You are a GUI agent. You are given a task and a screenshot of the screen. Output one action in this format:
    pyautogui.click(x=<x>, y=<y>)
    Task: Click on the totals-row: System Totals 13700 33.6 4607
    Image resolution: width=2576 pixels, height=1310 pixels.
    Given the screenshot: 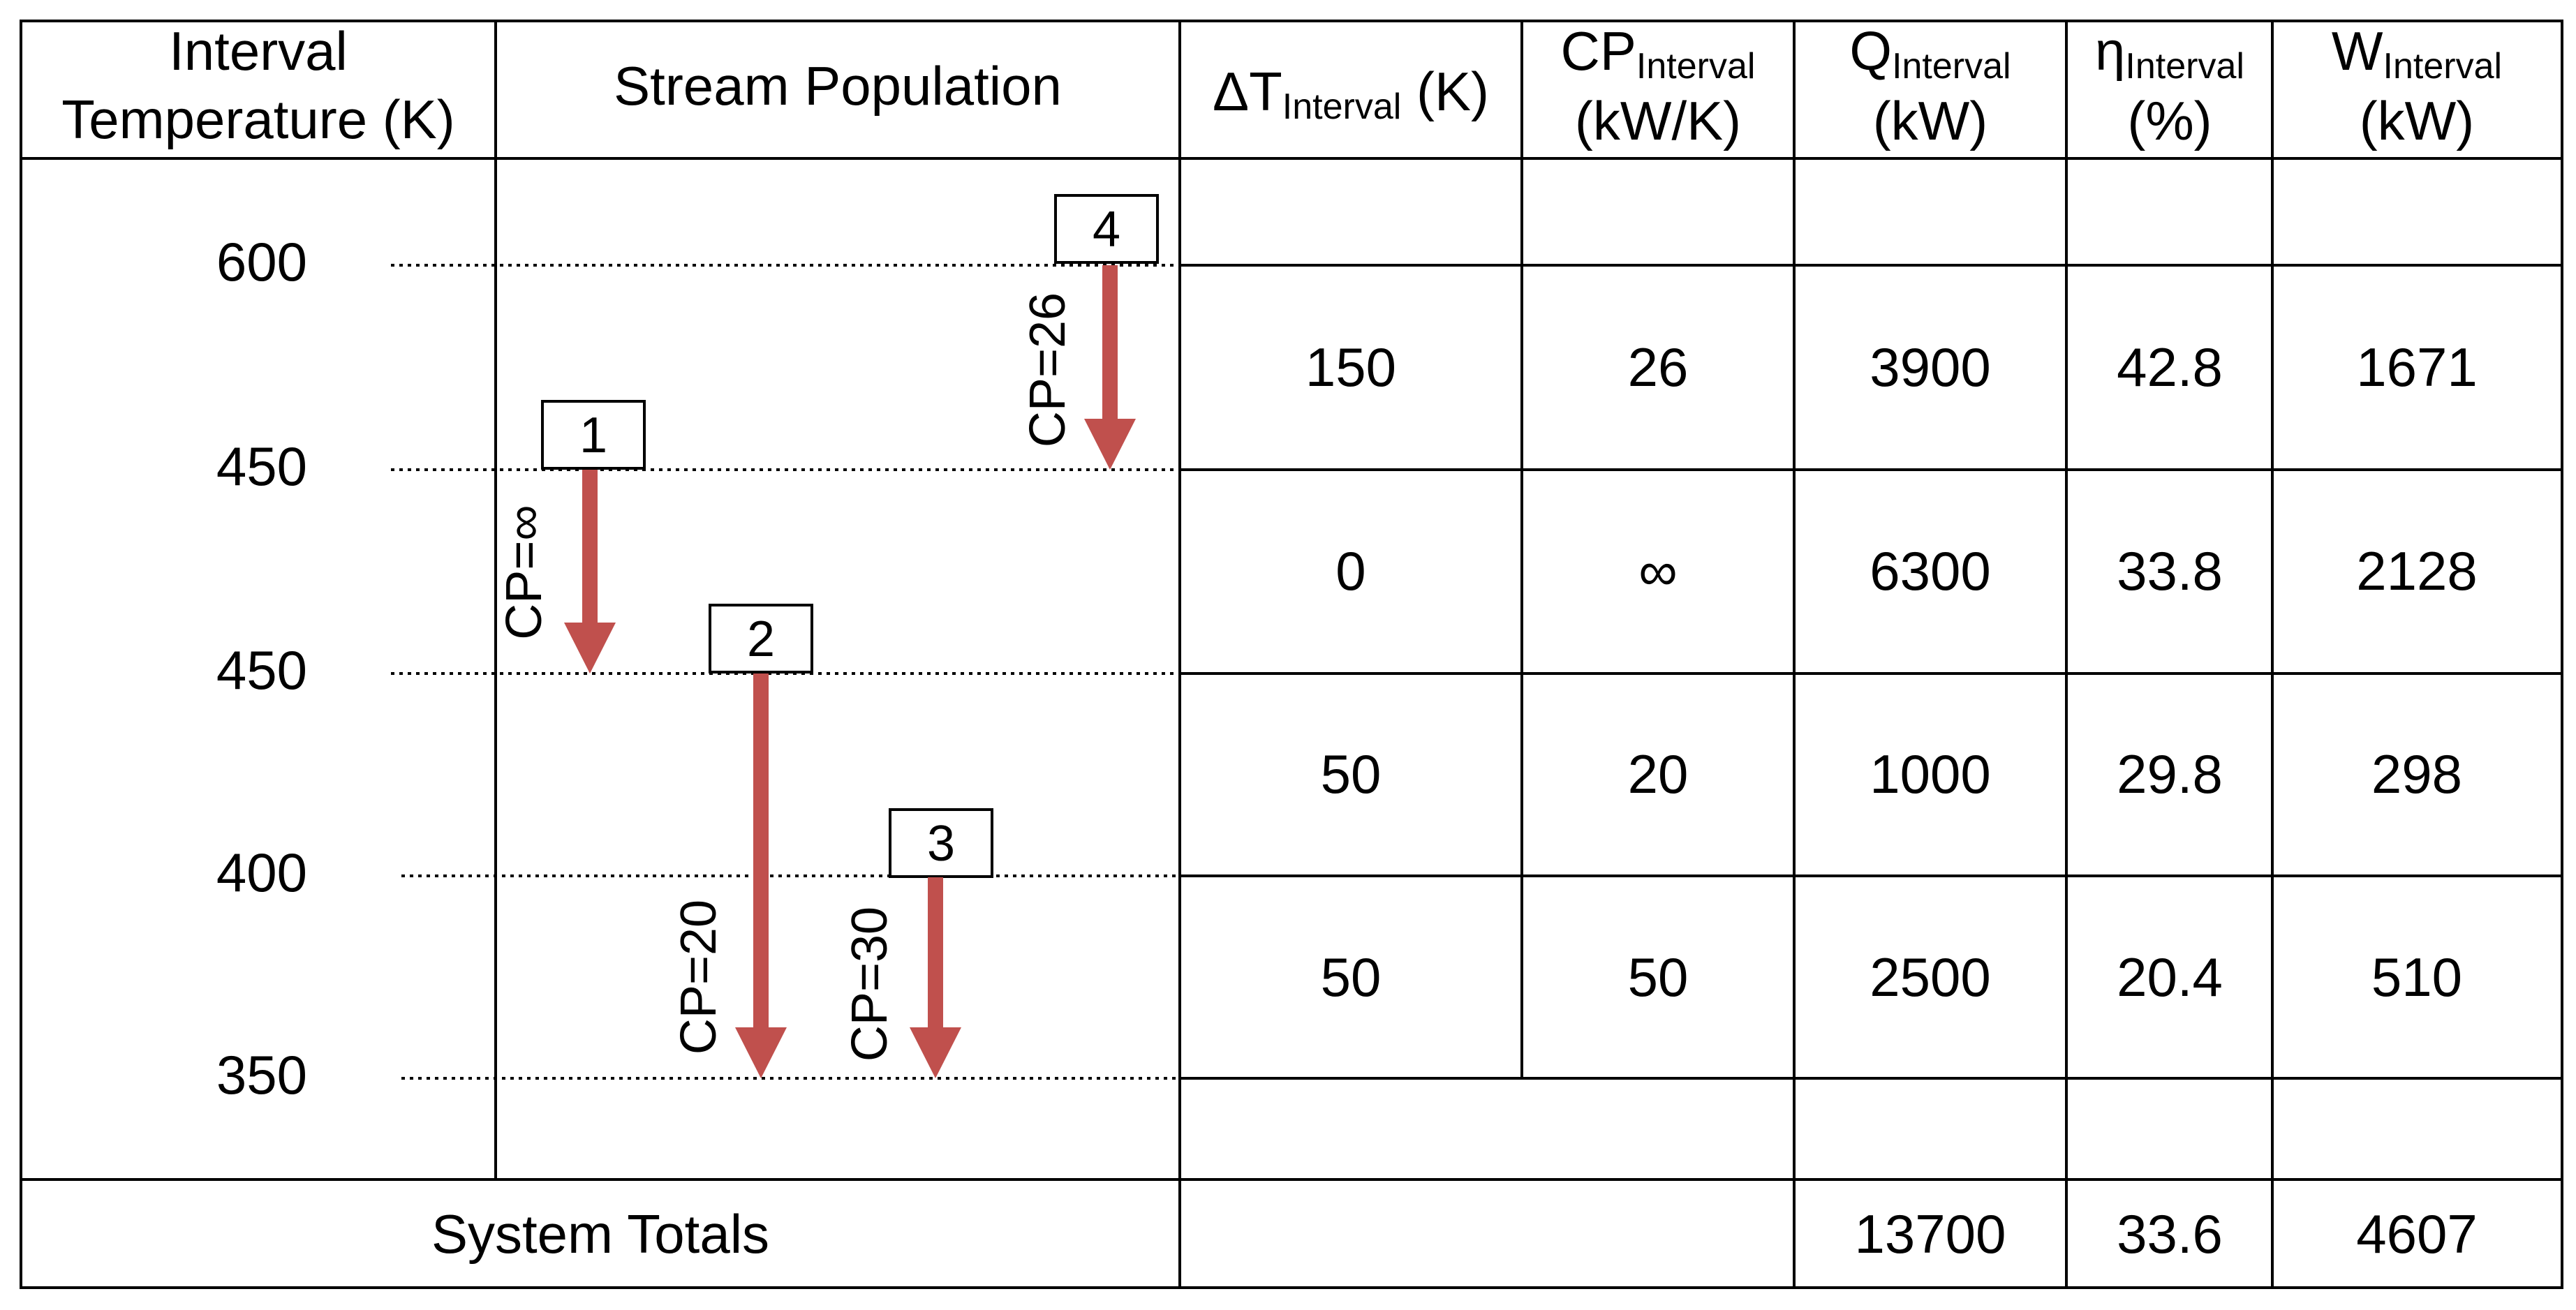 What is the action you would take?
    pyautogui.click(x=1454, y=1234)
    